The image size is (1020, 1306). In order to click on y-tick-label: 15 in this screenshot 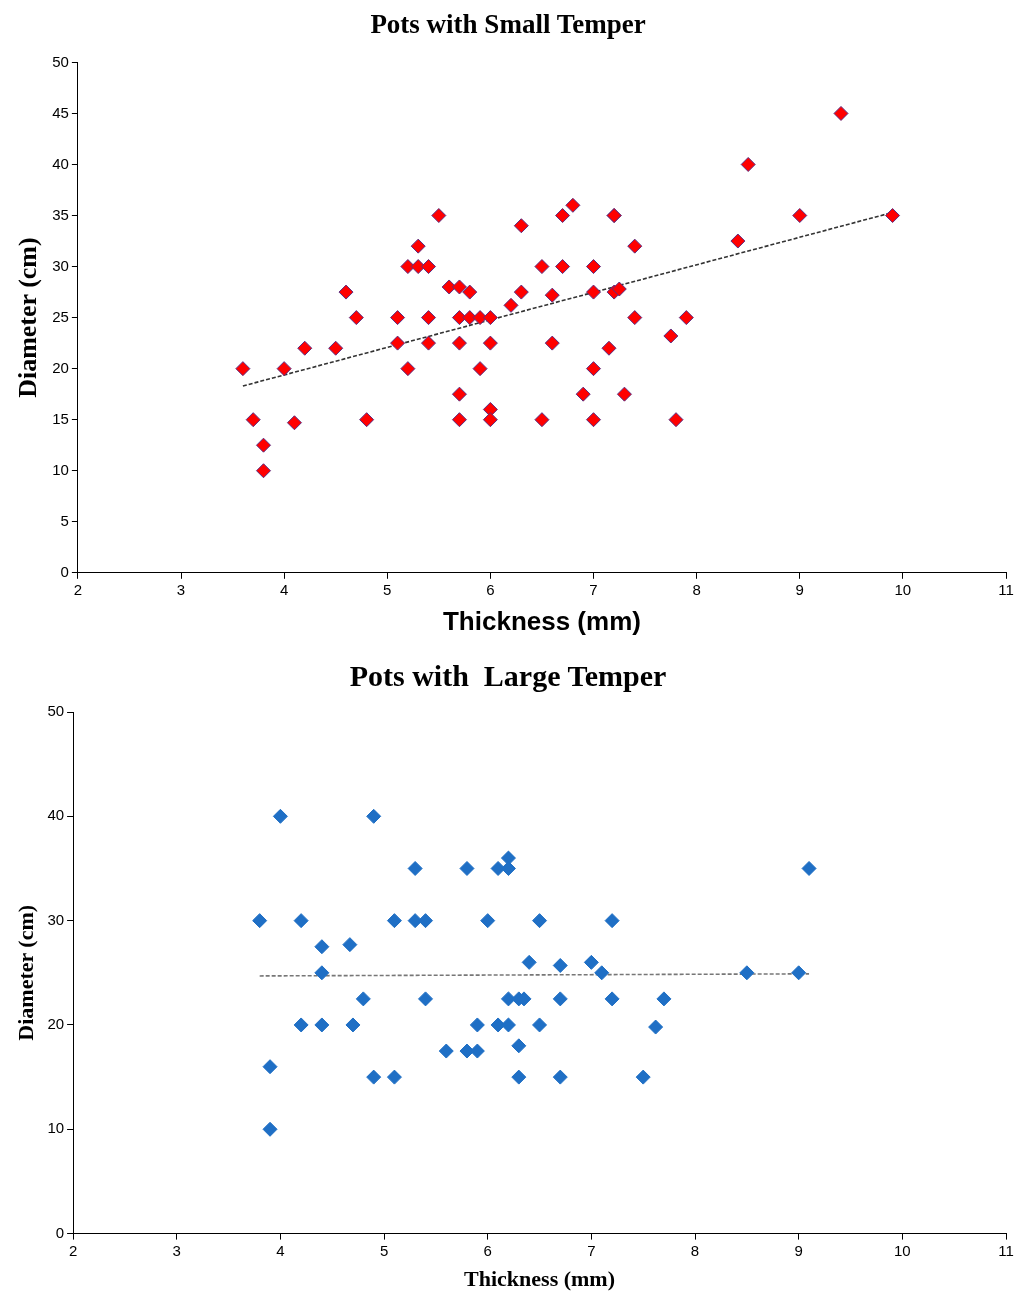, I will do `click(60, 418)`.